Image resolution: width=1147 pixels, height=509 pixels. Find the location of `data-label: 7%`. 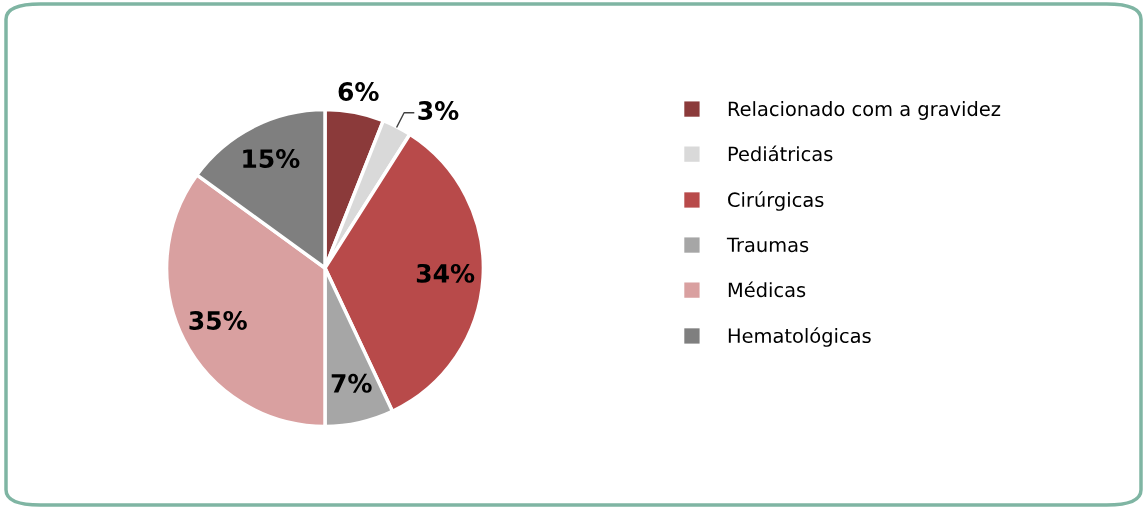

data-label: 7% is located at coordinates (351, 383).